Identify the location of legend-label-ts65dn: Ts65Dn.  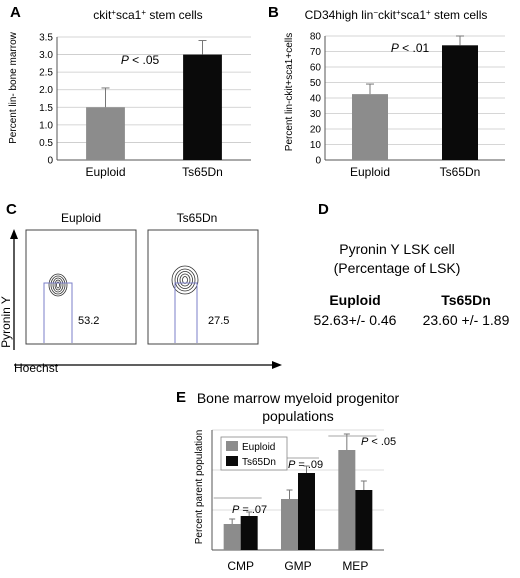
(259, 462).